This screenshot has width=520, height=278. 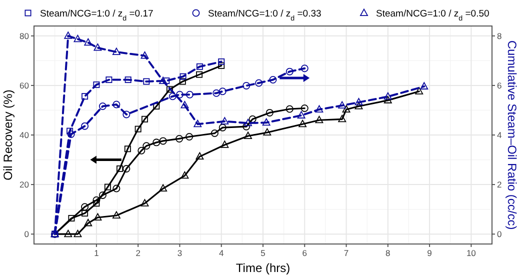 I want to click on y2-tick-label: 0, so click(x=499, y=234).